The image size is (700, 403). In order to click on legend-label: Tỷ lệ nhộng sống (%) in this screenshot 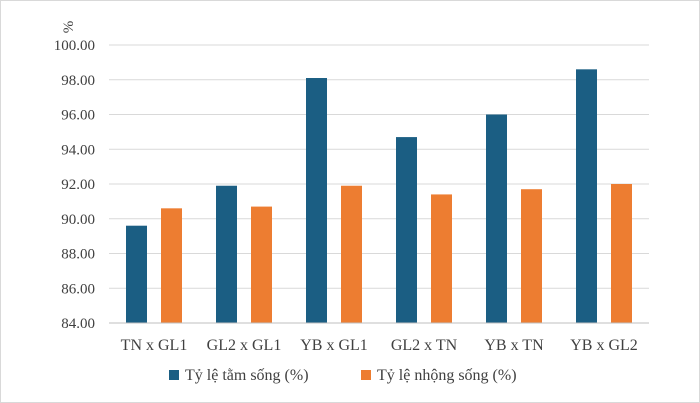, I will do `click(447, 375)`.